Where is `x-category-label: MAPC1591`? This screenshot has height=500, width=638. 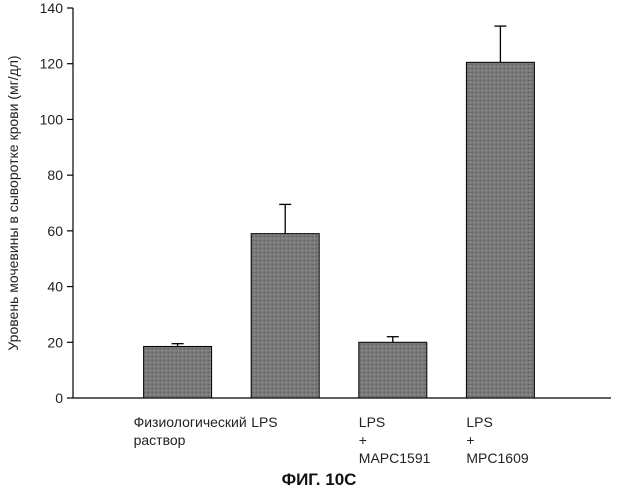 x-category-label: MAPC1591 is located at coordinates (395, 458).